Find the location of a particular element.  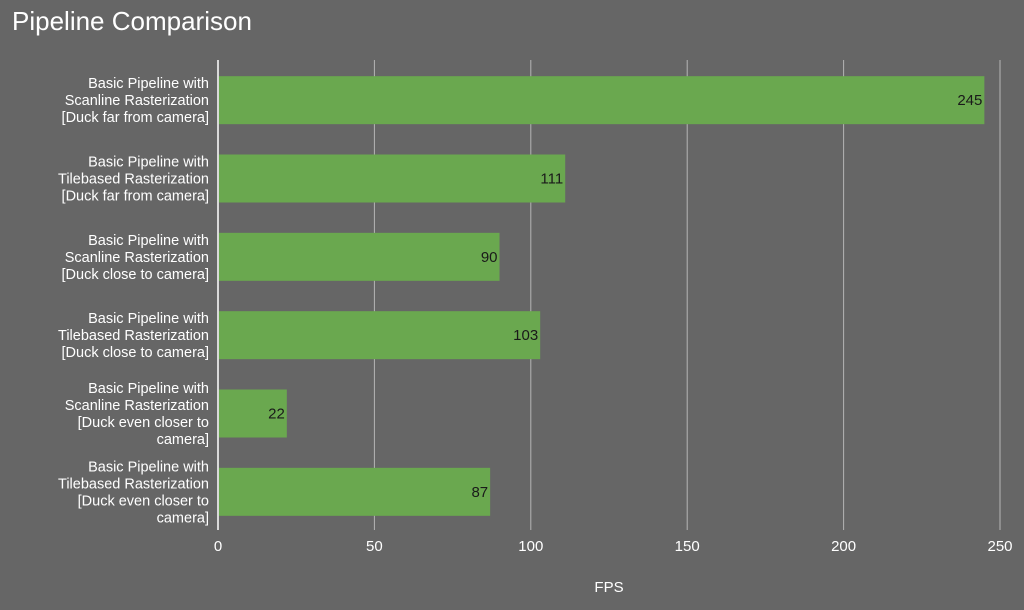

category-label-3-line-0: Basic Pipeline with is located at coordinates (148, 319).